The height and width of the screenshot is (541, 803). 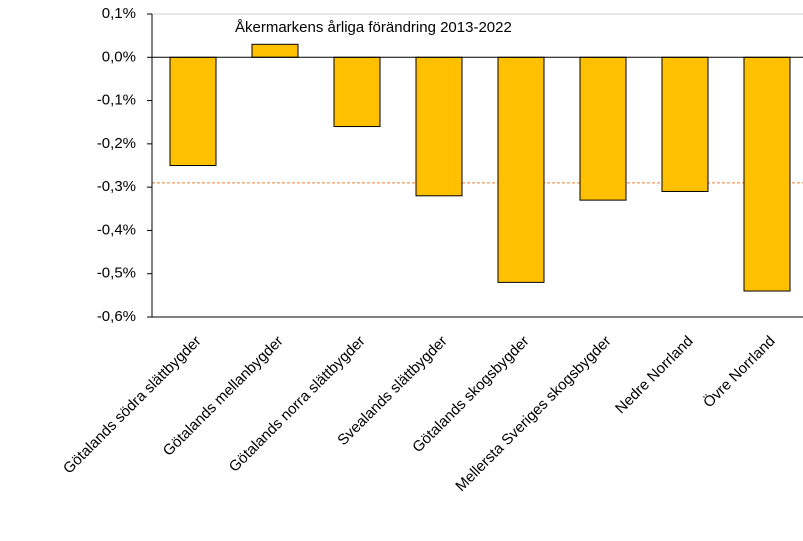 What do you see at coordinates (116, 100) in the screenshot?
I see `y-tick-label: -0,1%` at bounding box center [116, 100].